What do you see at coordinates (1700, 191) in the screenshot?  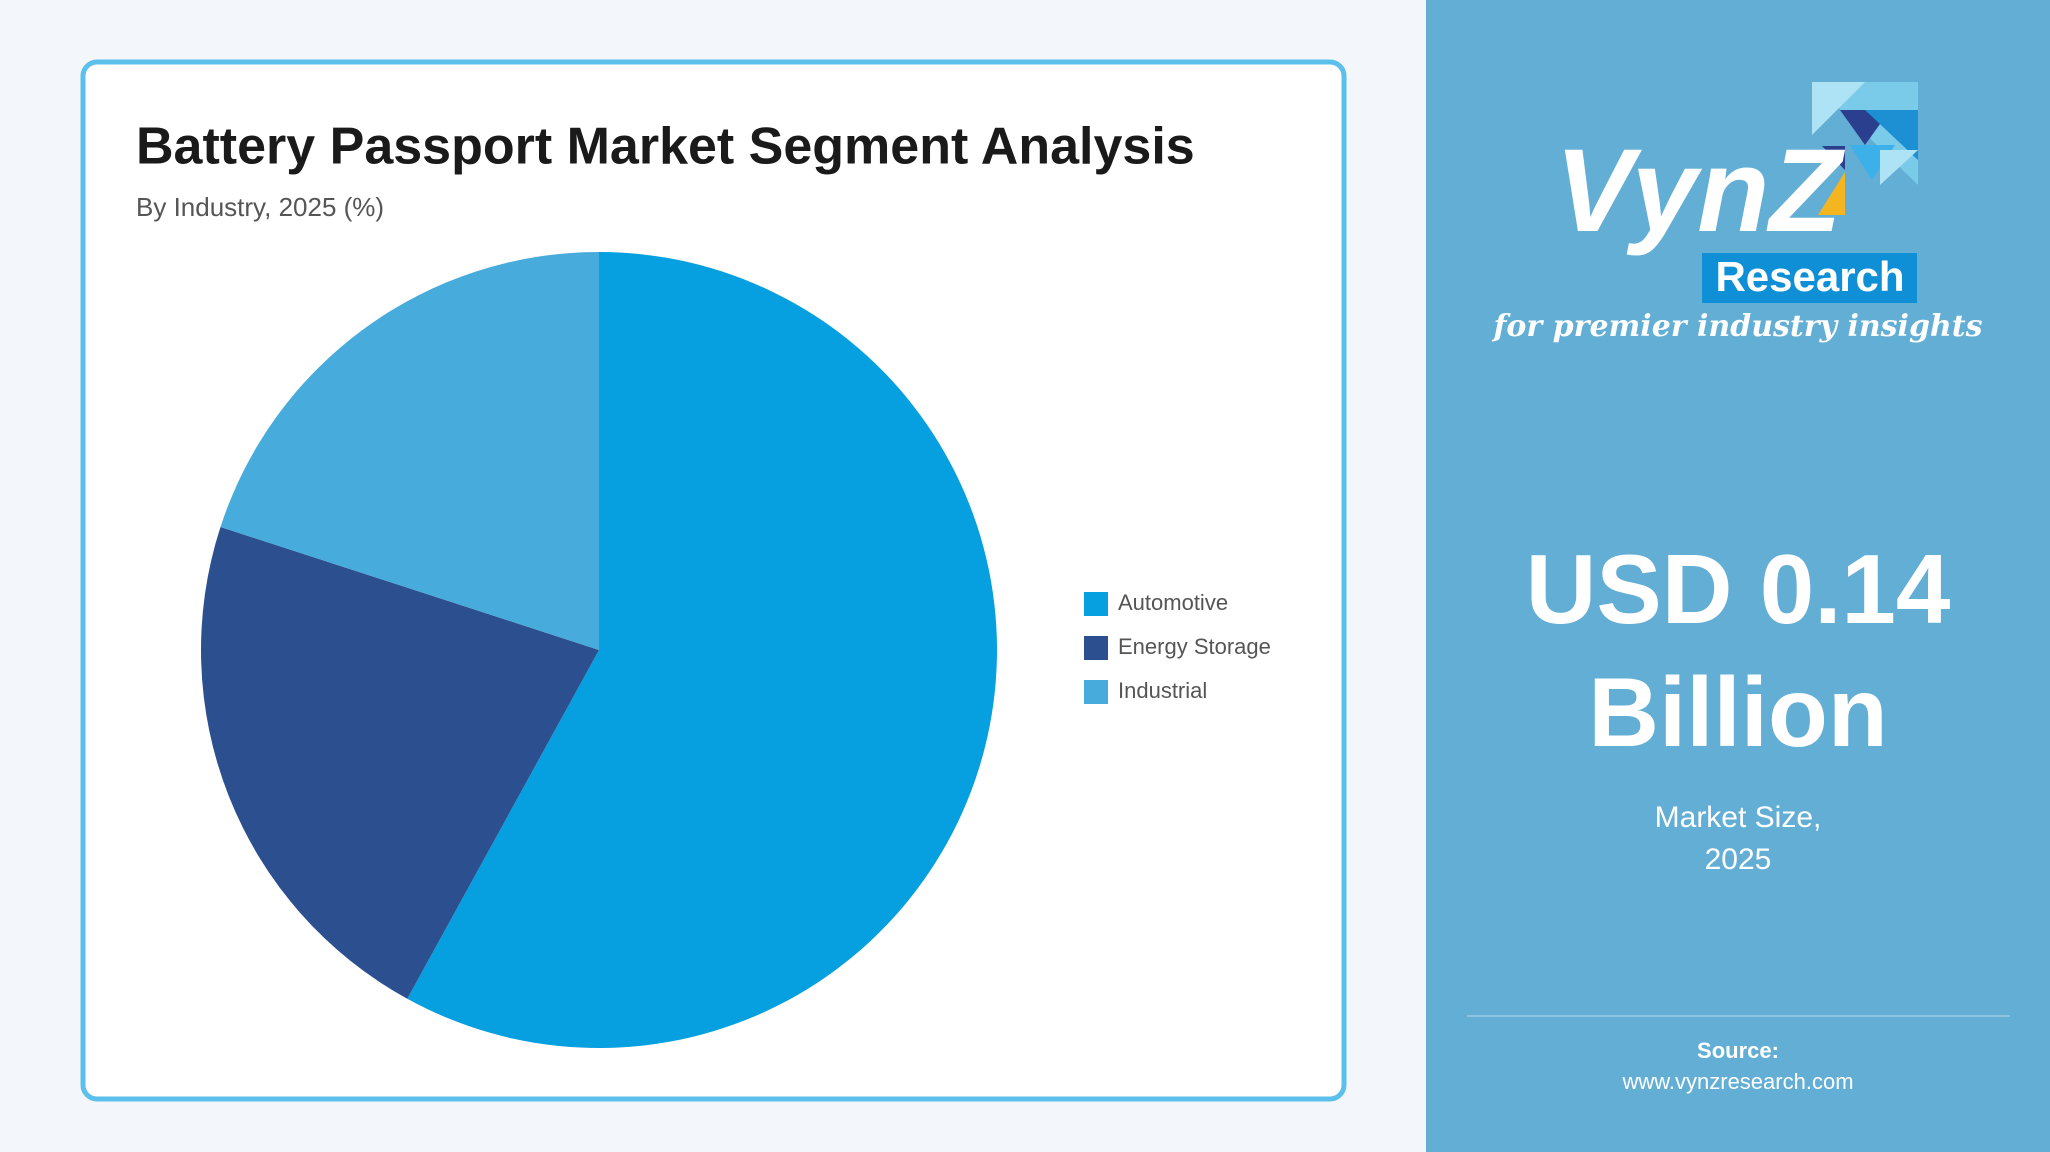 I see `logo-name: VynZ` at bounding box center [1700, 191].